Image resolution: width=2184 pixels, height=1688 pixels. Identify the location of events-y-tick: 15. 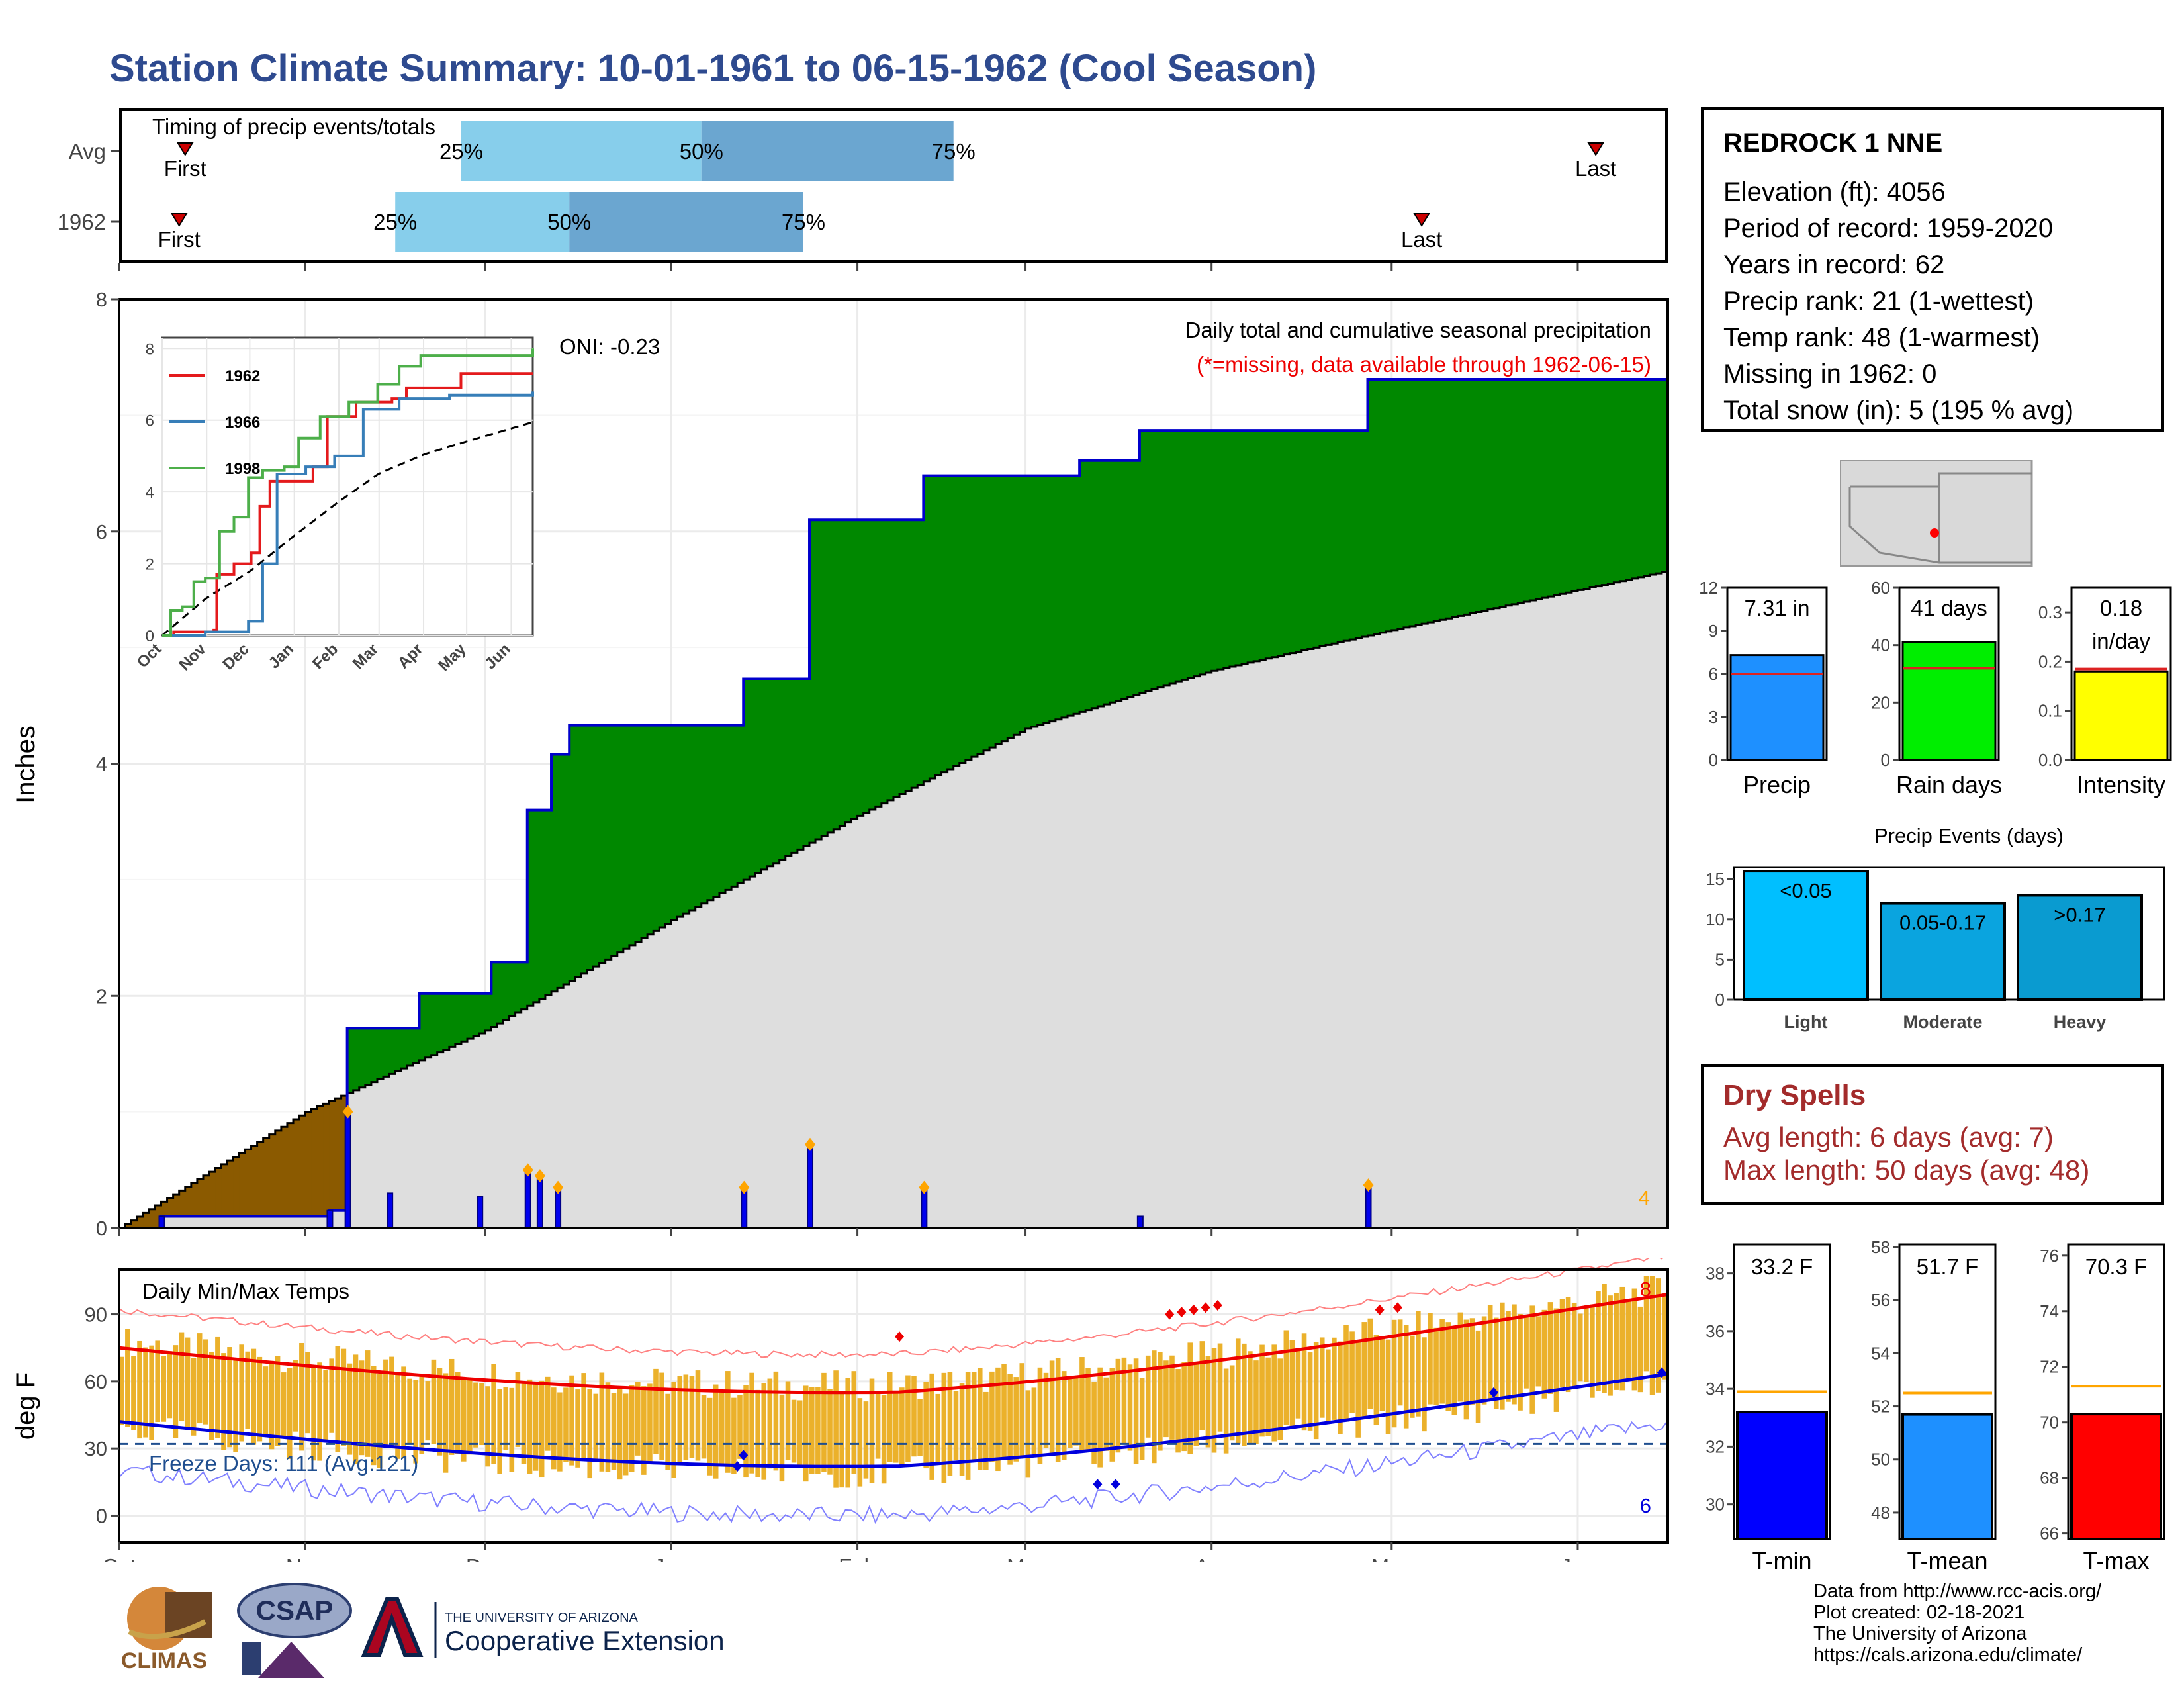
(1715, 879).